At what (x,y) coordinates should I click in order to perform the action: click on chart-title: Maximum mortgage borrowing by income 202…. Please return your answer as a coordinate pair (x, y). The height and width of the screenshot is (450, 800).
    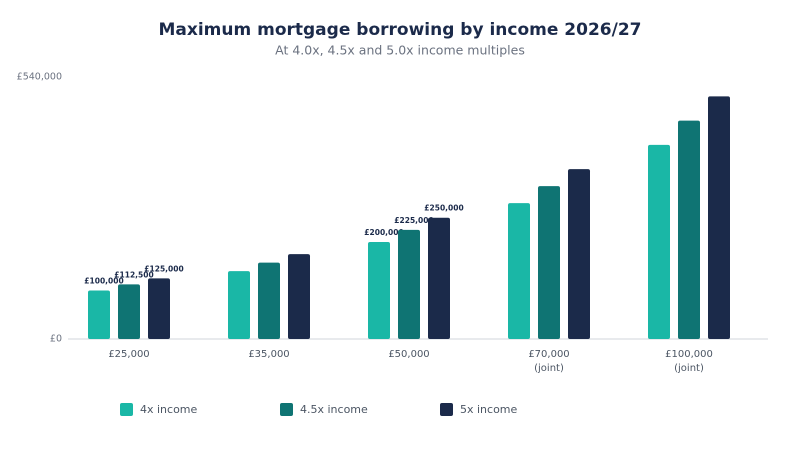
    Looking at the image, I should click on (399, 30).